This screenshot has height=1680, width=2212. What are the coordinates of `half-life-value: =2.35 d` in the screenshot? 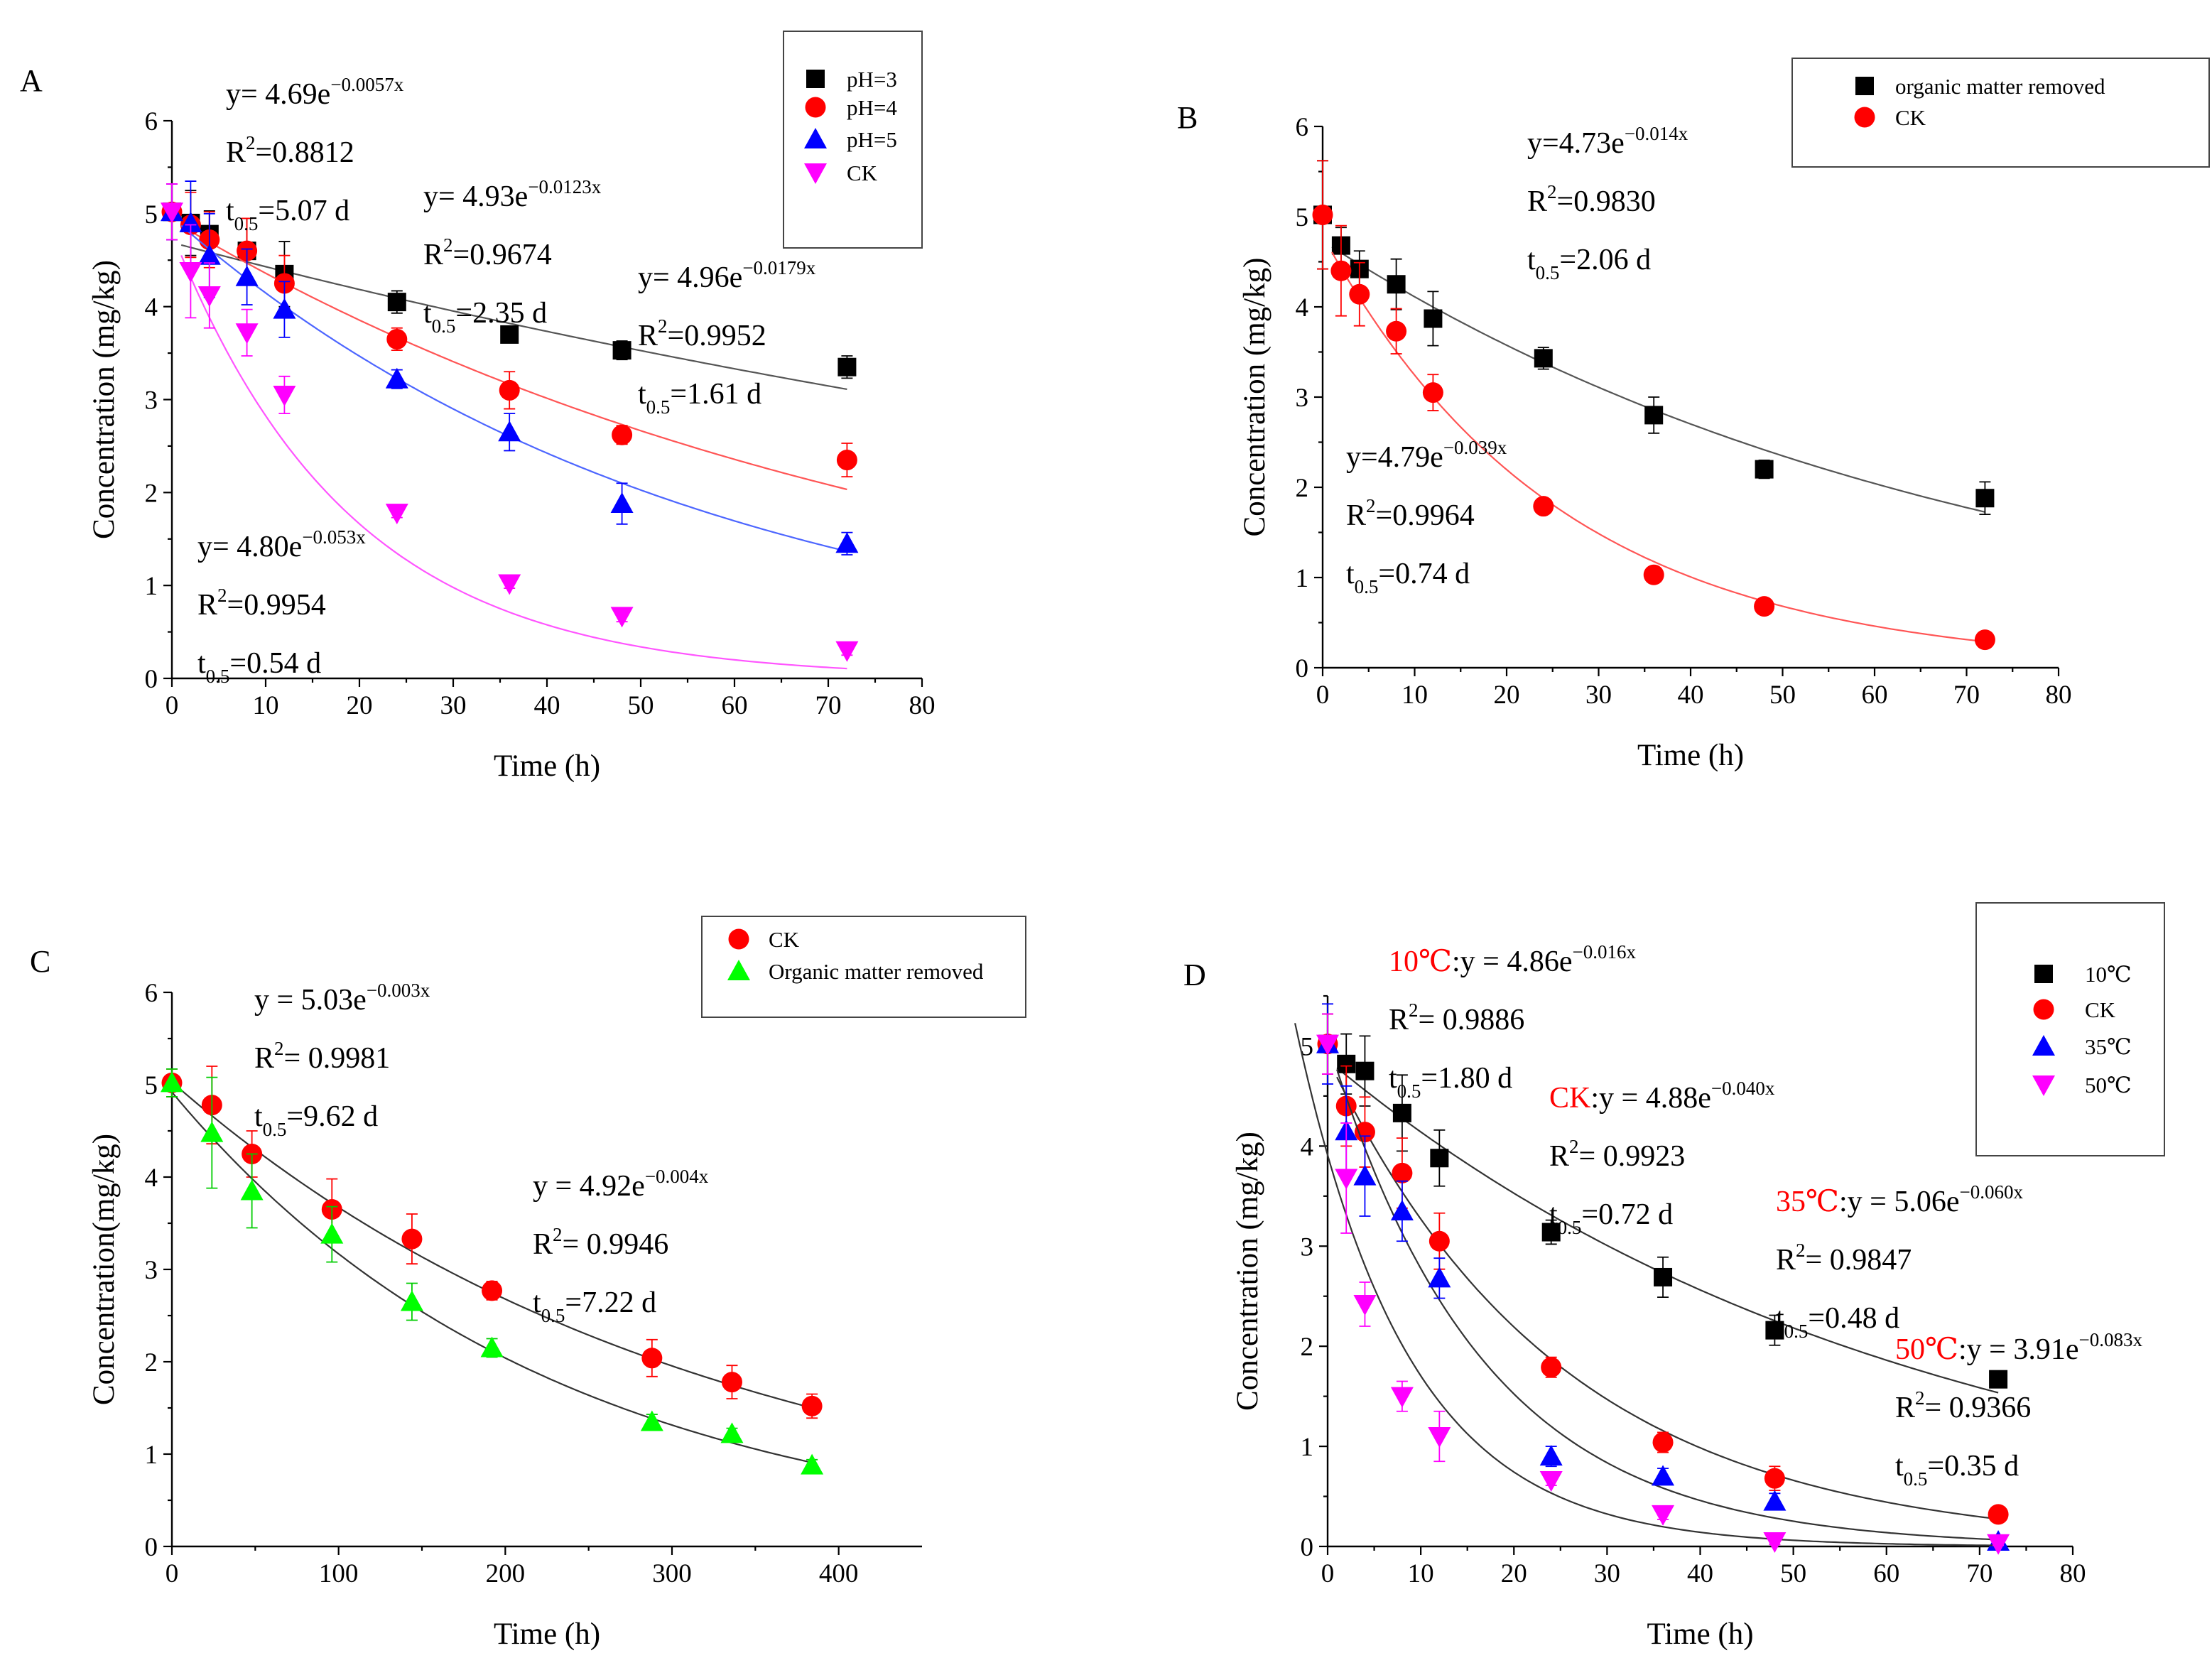 It's located at (501, 314).